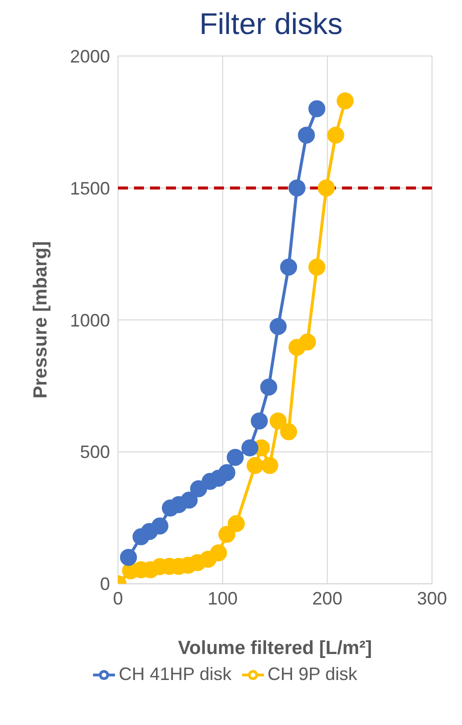 Image resolution: width=462 pixels, height=725 pixels. I want to click on y-tick-label: 2000, so click(90, 56).